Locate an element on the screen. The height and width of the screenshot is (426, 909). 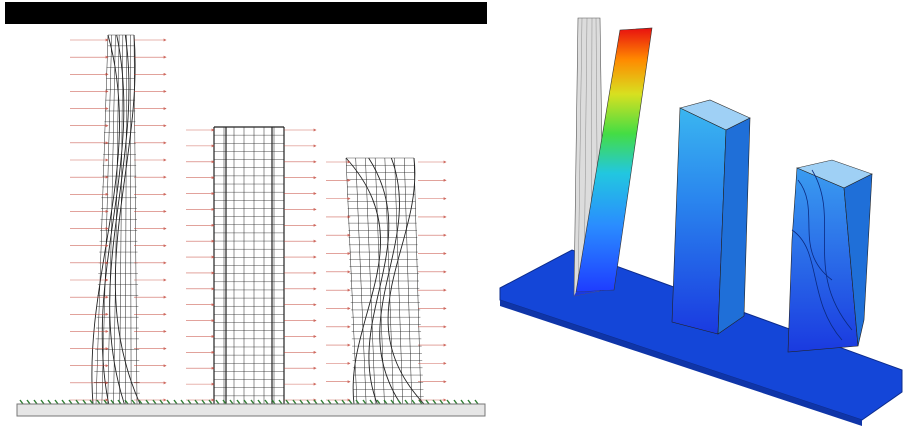
rectangular-tower-wireframe is located at coordinates (249, 265).